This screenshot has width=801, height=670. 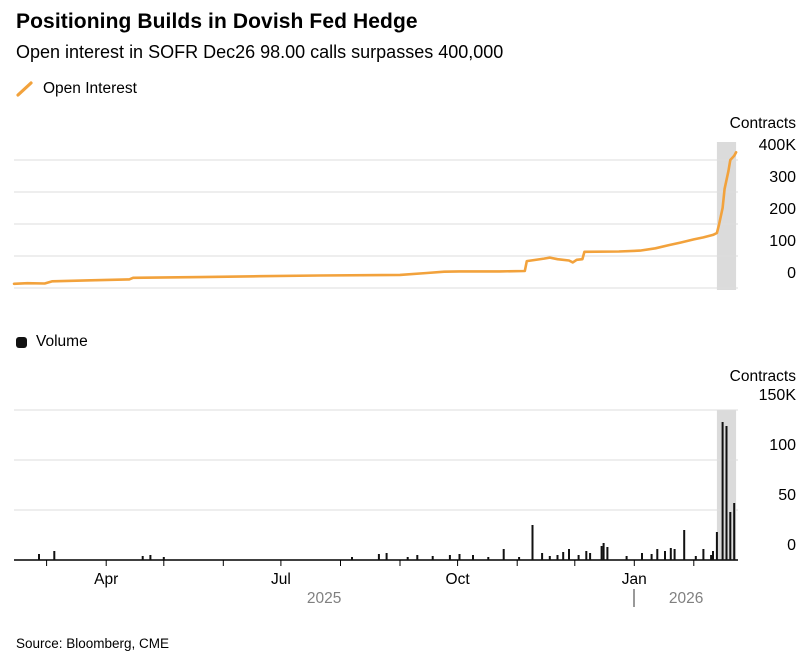 What do you see at coordinates (782, 445) in the screenshot?
I see `volume-ytick-100: 100` at bounding box center [782, 445].